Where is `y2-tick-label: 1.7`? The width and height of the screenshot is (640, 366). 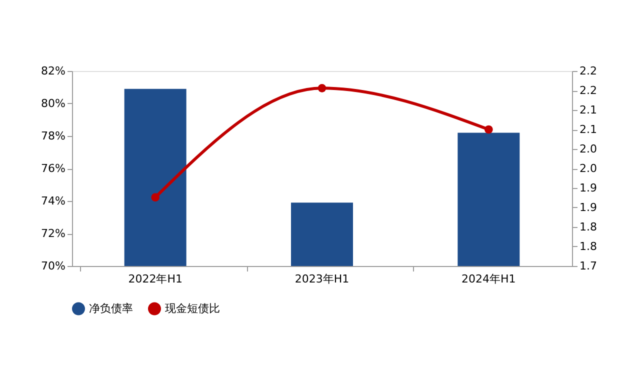
y2-tick-label: 1.7 is located at coordinates (588, 266).